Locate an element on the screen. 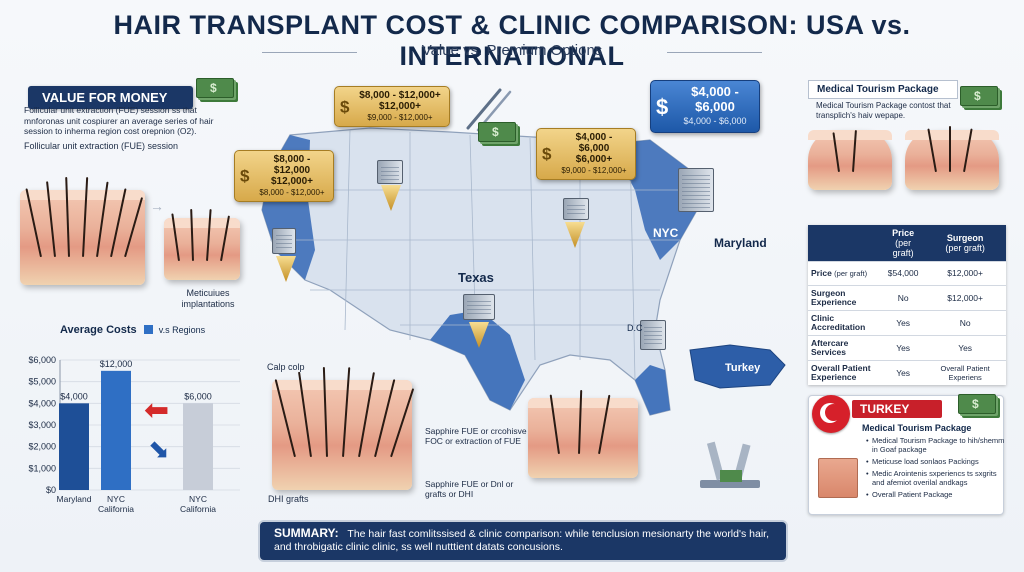 This screenshot has width=1024, height=572. calp-label: Calp colp is located at coordinates (286, 367).